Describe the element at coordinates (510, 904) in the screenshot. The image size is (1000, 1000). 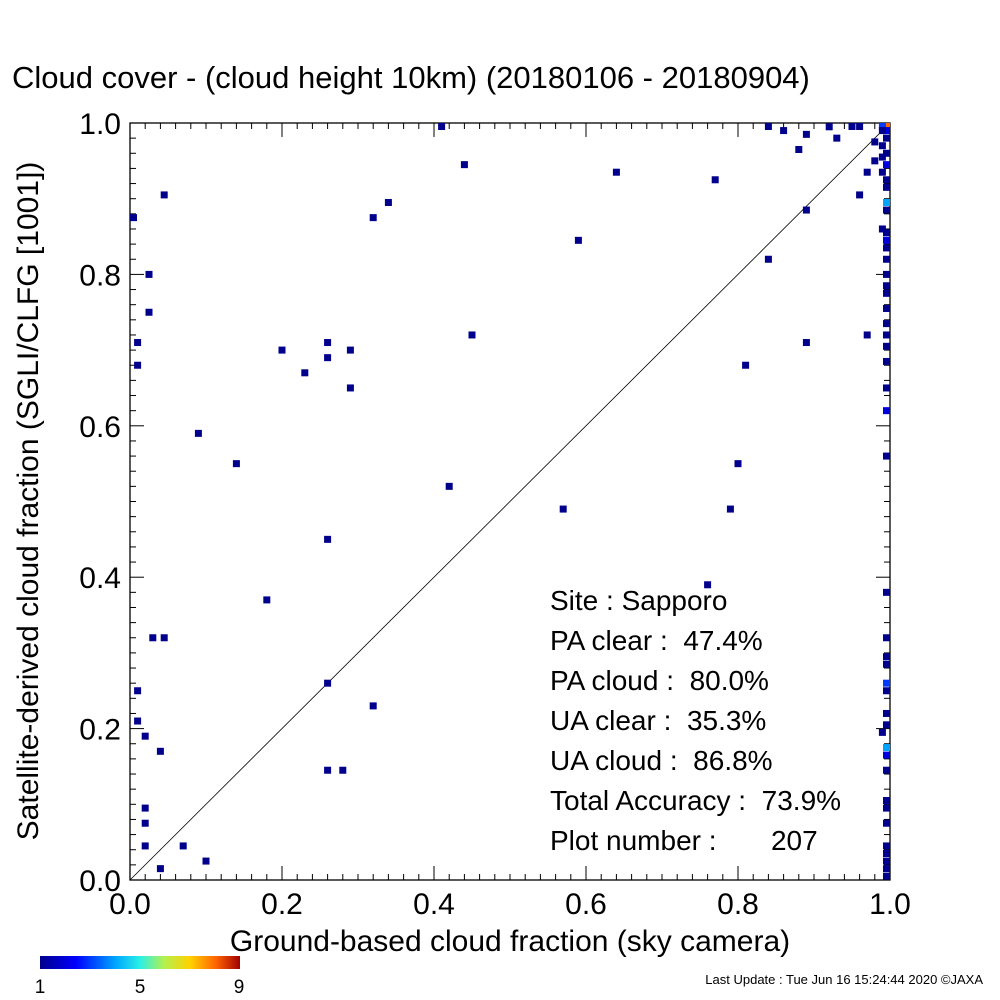
I see `x-tick-labels: 0.0 0.2 0.4 0.6 0.8 1.0` at that location.